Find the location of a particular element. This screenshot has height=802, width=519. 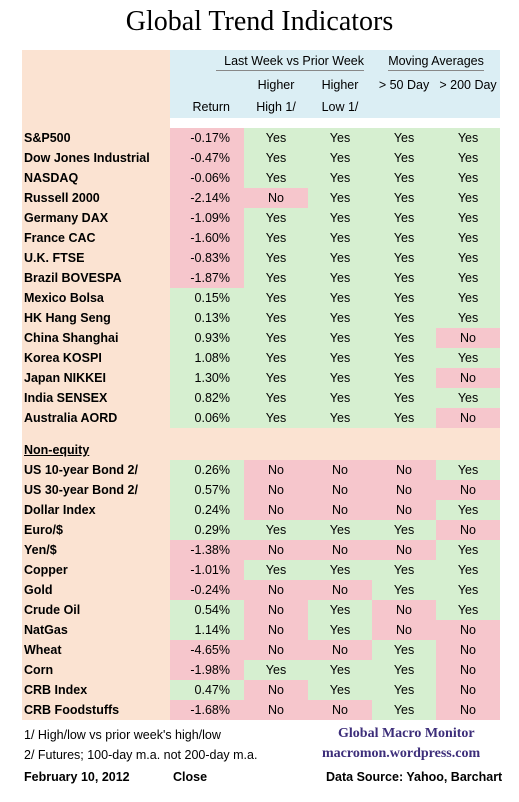

table-row: China Shanghai 0.93% Yes Yes Yes No is located at coordinates (261, 338).